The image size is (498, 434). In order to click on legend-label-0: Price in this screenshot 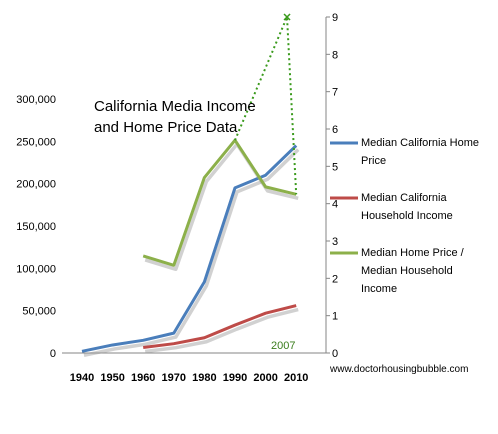, I will do `click(373, 161)`.